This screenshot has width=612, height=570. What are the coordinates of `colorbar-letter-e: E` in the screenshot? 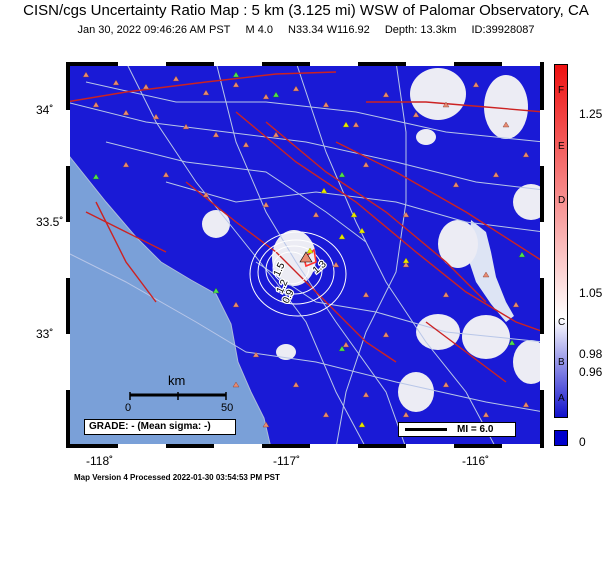 It's located at (561, 146).